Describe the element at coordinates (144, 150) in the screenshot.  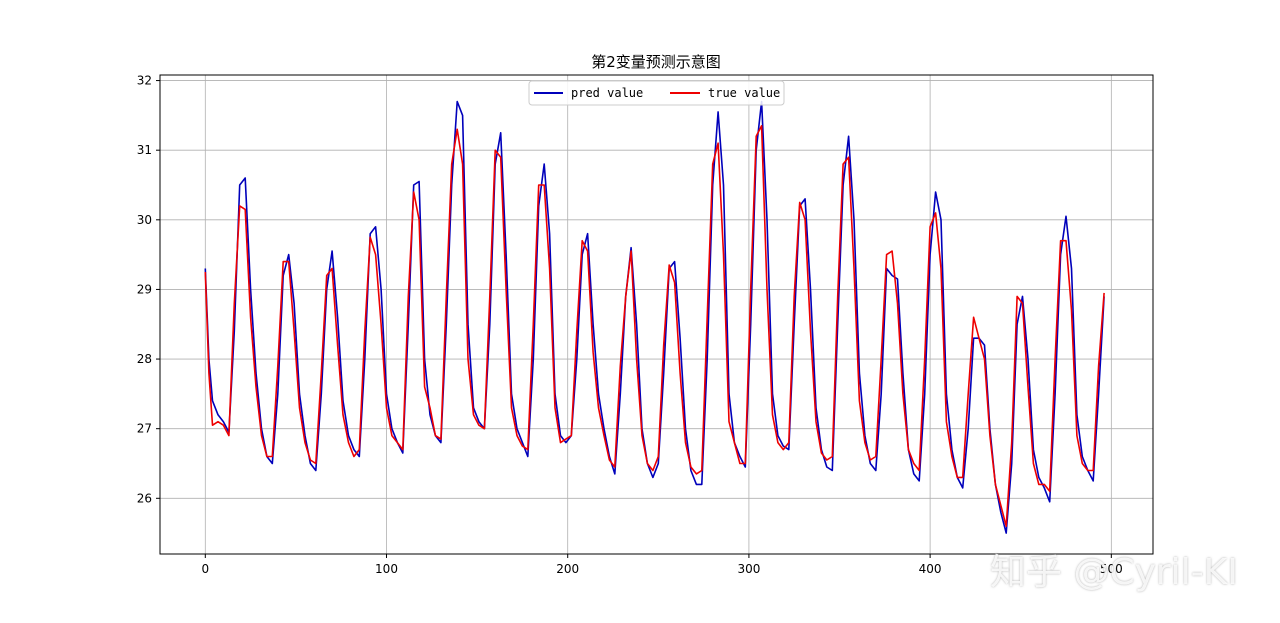
I see `y-tick-label: 31` at that location.